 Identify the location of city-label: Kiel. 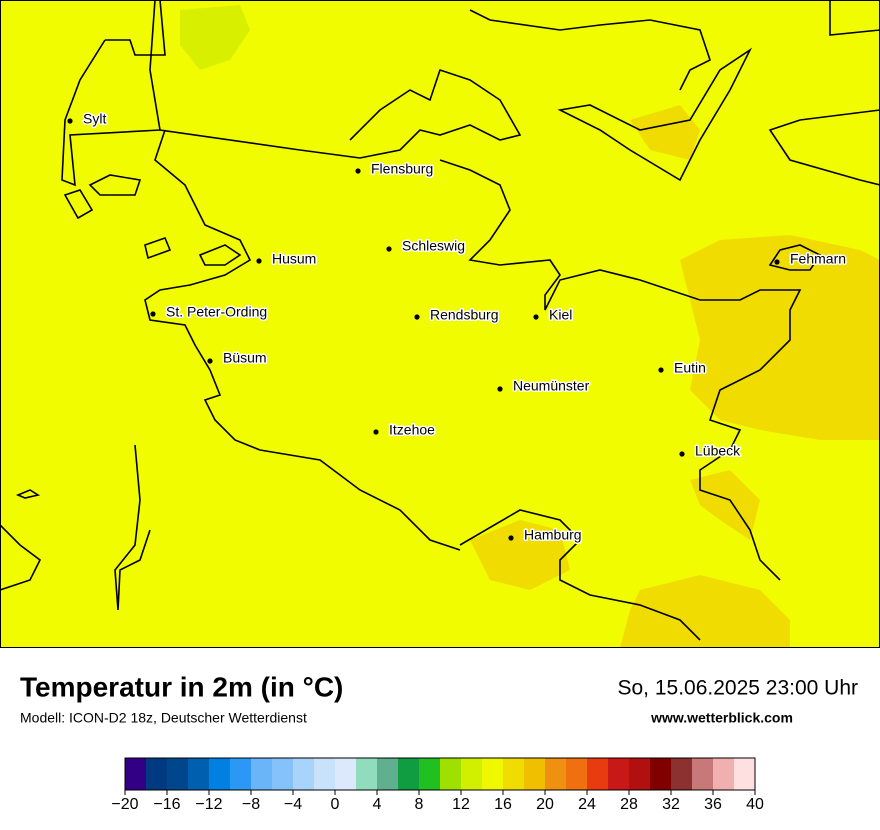
(560, 315).